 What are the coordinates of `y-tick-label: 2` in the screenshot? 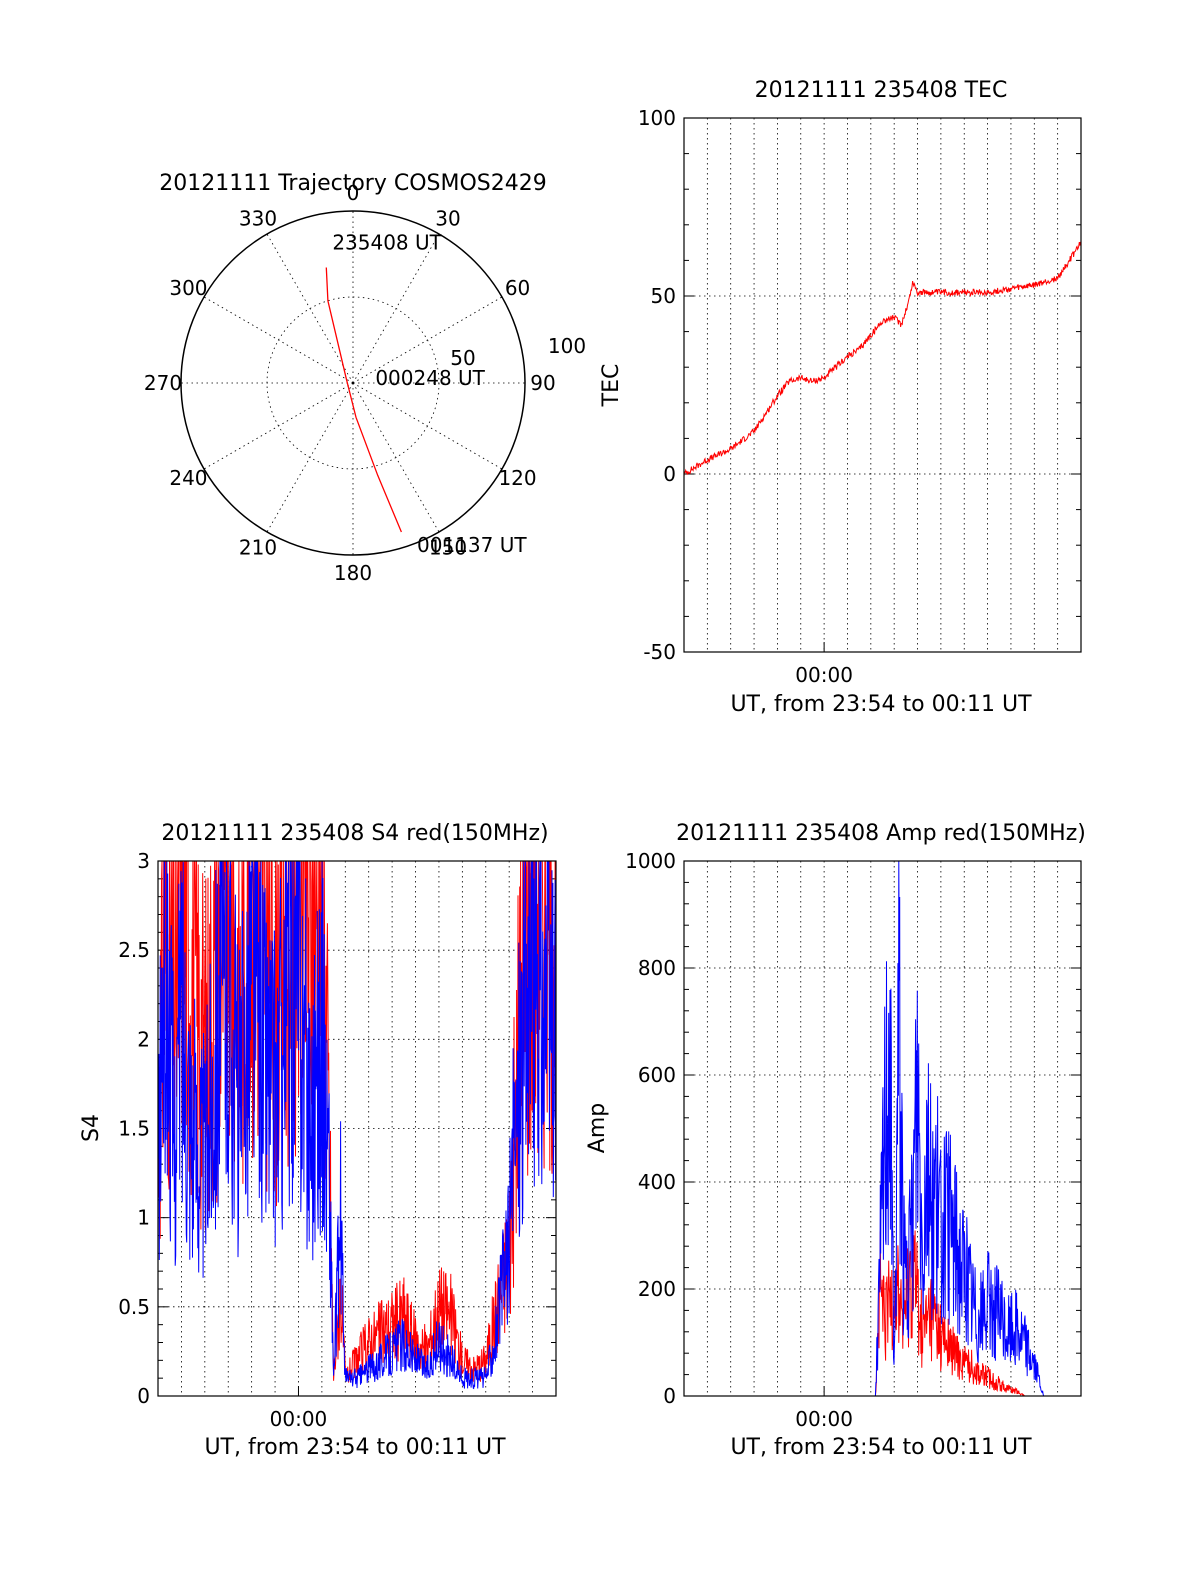 It's located at (143, 1039).